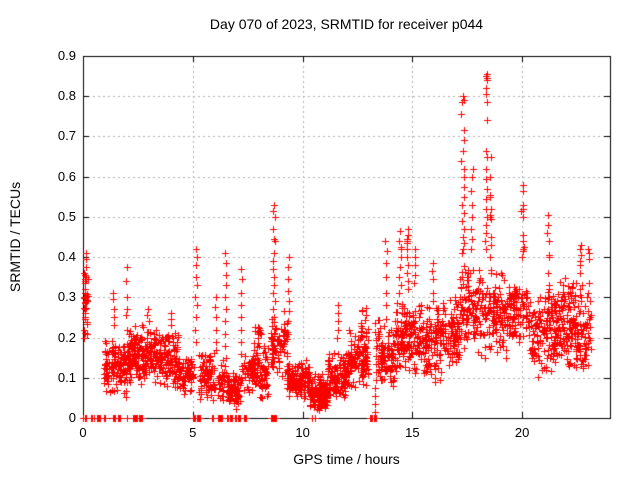 Image resolution: width=640 pixels, height=480 pixels. I want to click on y-tick-label: 0.1, so click(66, 377).